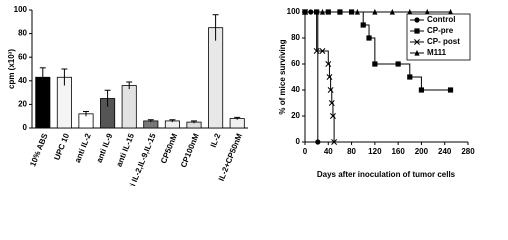  What do you see at coordinates (437, 52) in the screenshot?
I see `legend-label: M111` at bounding box center [437, 52].